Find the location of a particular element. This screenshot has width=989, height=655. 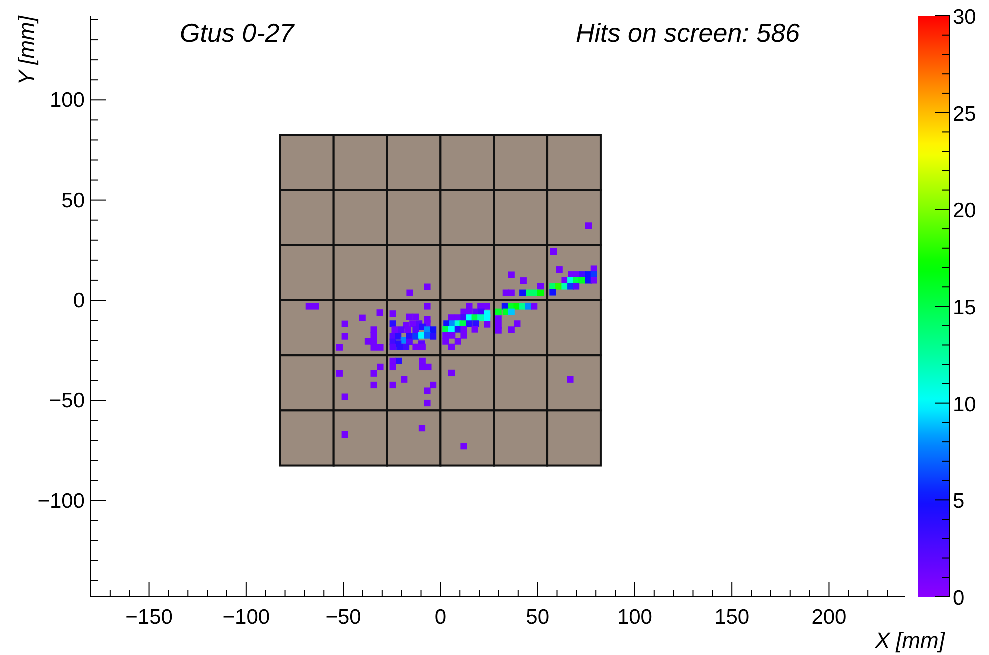

x-tick-label: 200 is located at coordinates (829, 617).